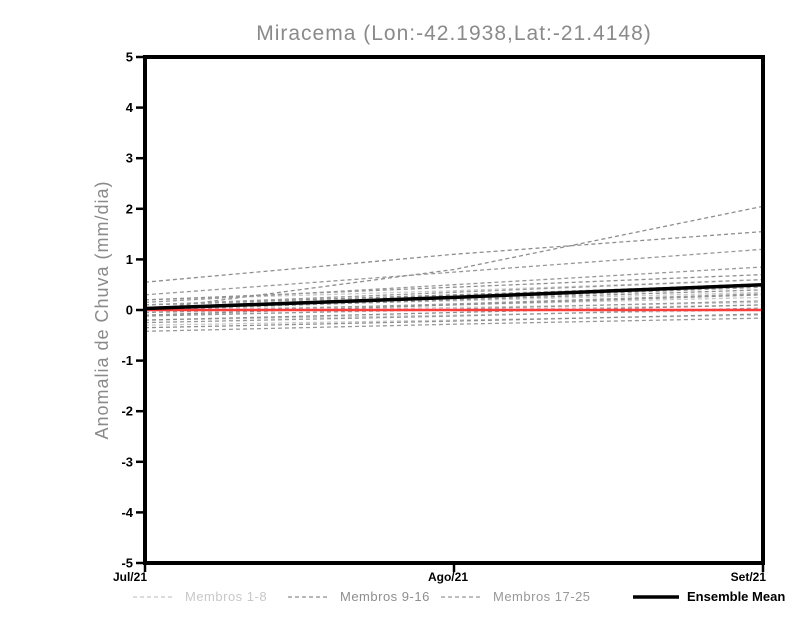 This screenshot has width=800, height=618. Describe the element at coordinates (129, 158) in the screenshot. I see `y-tick-label: 3` at that location.